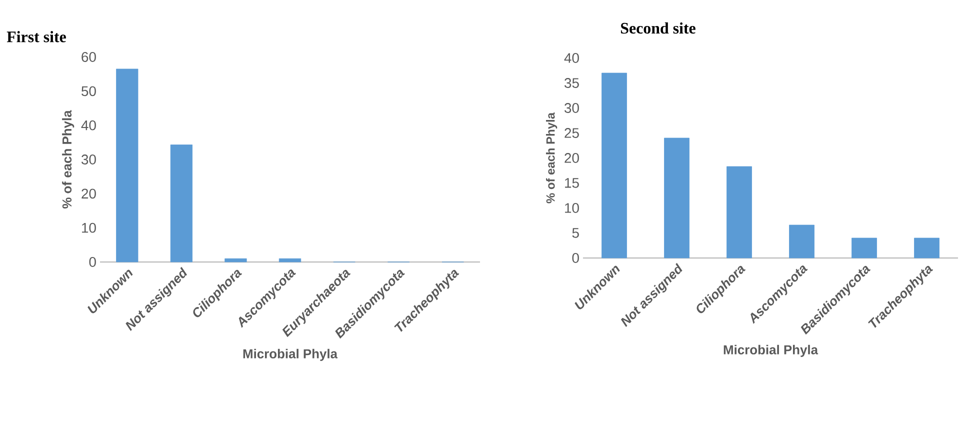 The width and height of the screenshot is (962, 438). I want to click on y-tick-label: 25, so click(571, 133).